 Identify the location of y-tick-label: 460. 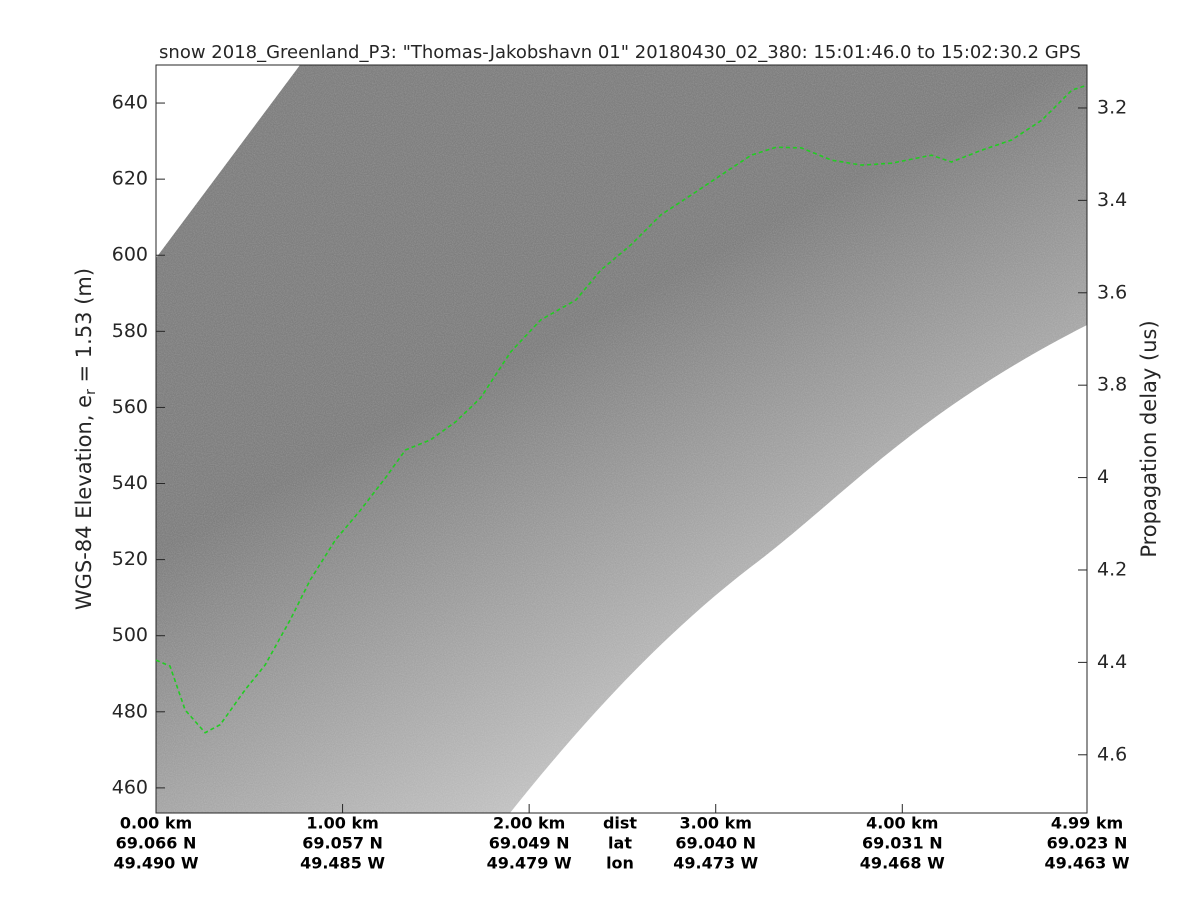
(130, 787).